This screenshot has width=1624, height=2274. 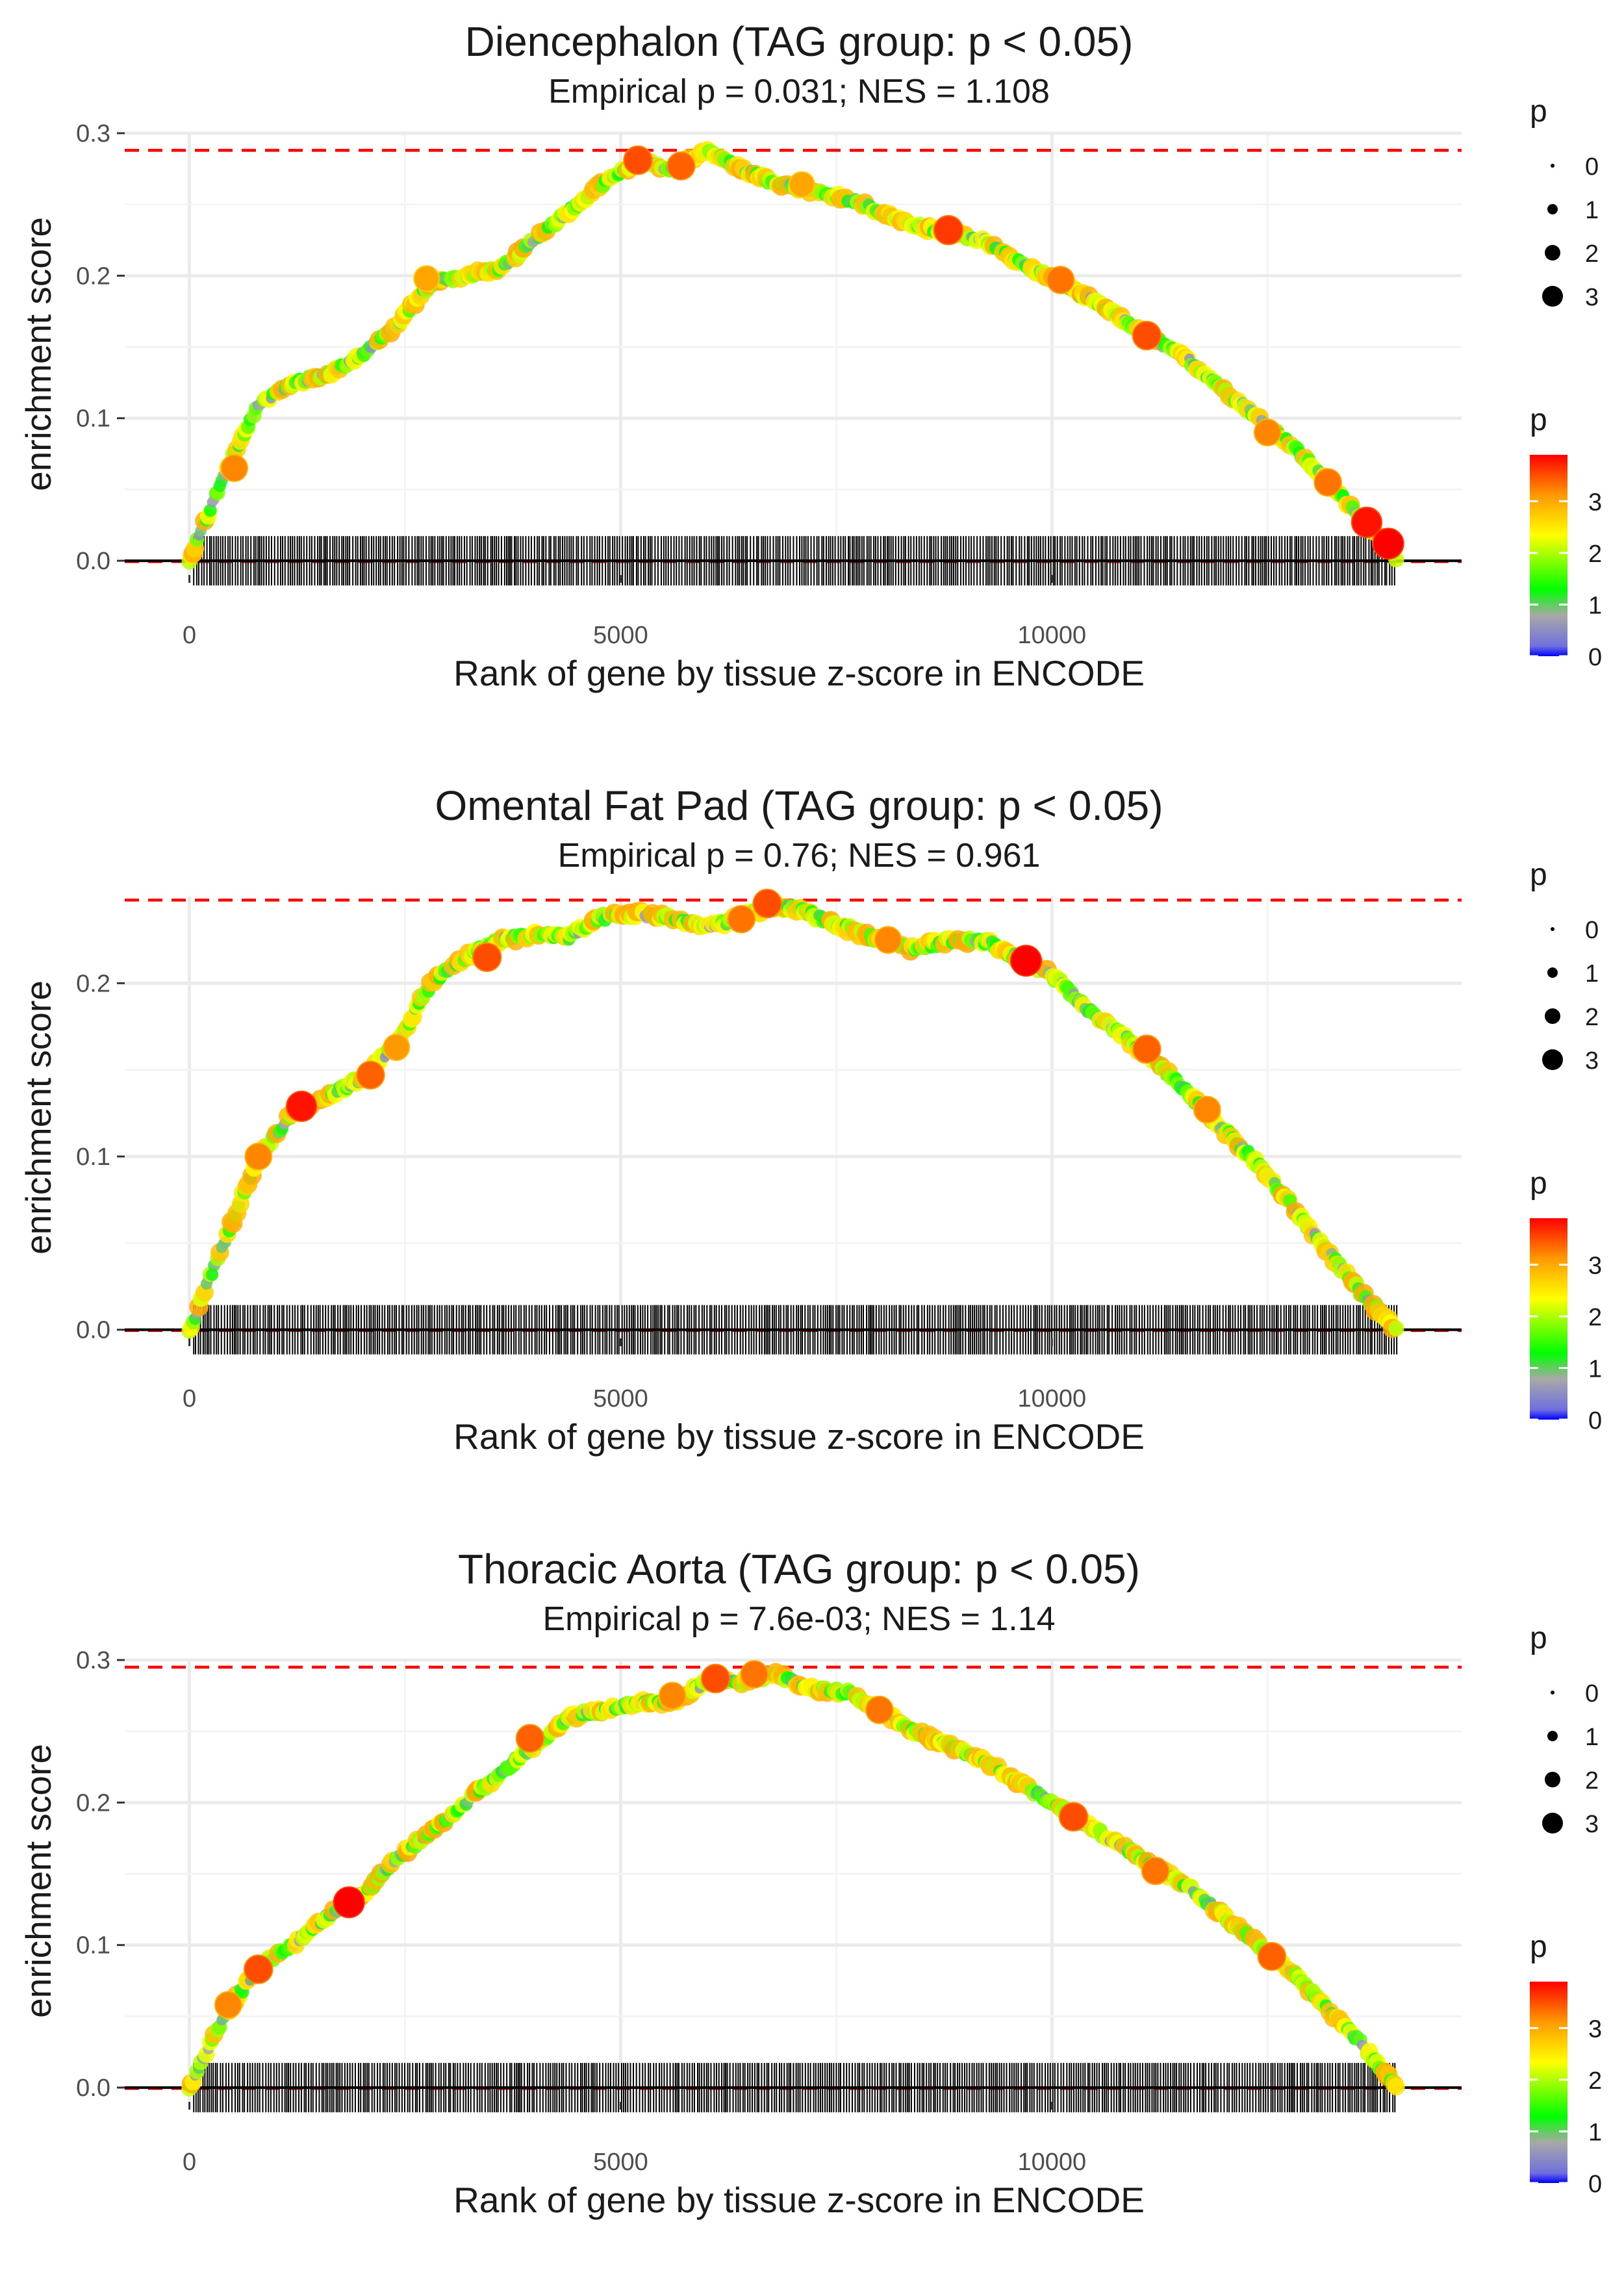 I want to click on color-legend-label: 3, so click(x=1595, y=2029).